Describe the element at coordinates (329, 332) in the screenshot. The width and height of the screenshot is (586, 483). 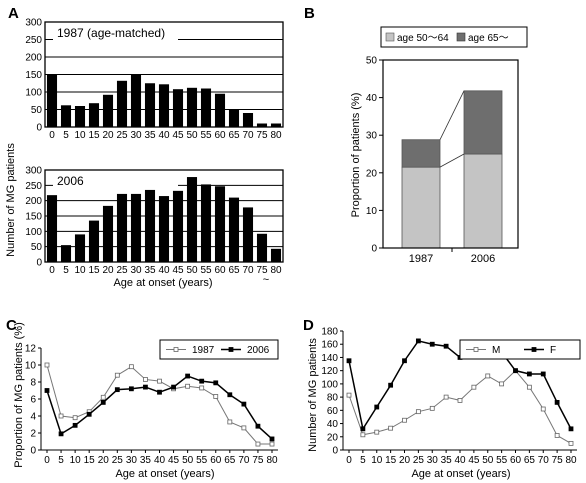
I see `panel-d-y-tick-label: 180` at that location.